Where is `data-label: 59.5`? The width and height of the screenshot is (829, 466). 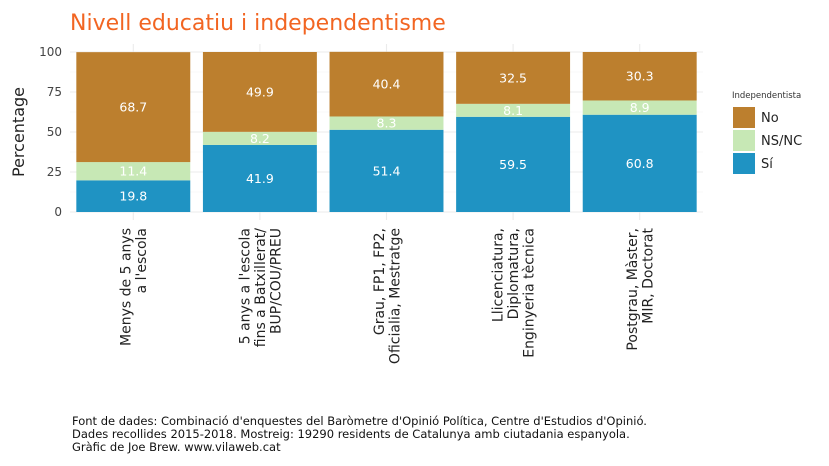
data-label: 59.5 is located at coordinates (513, 164).